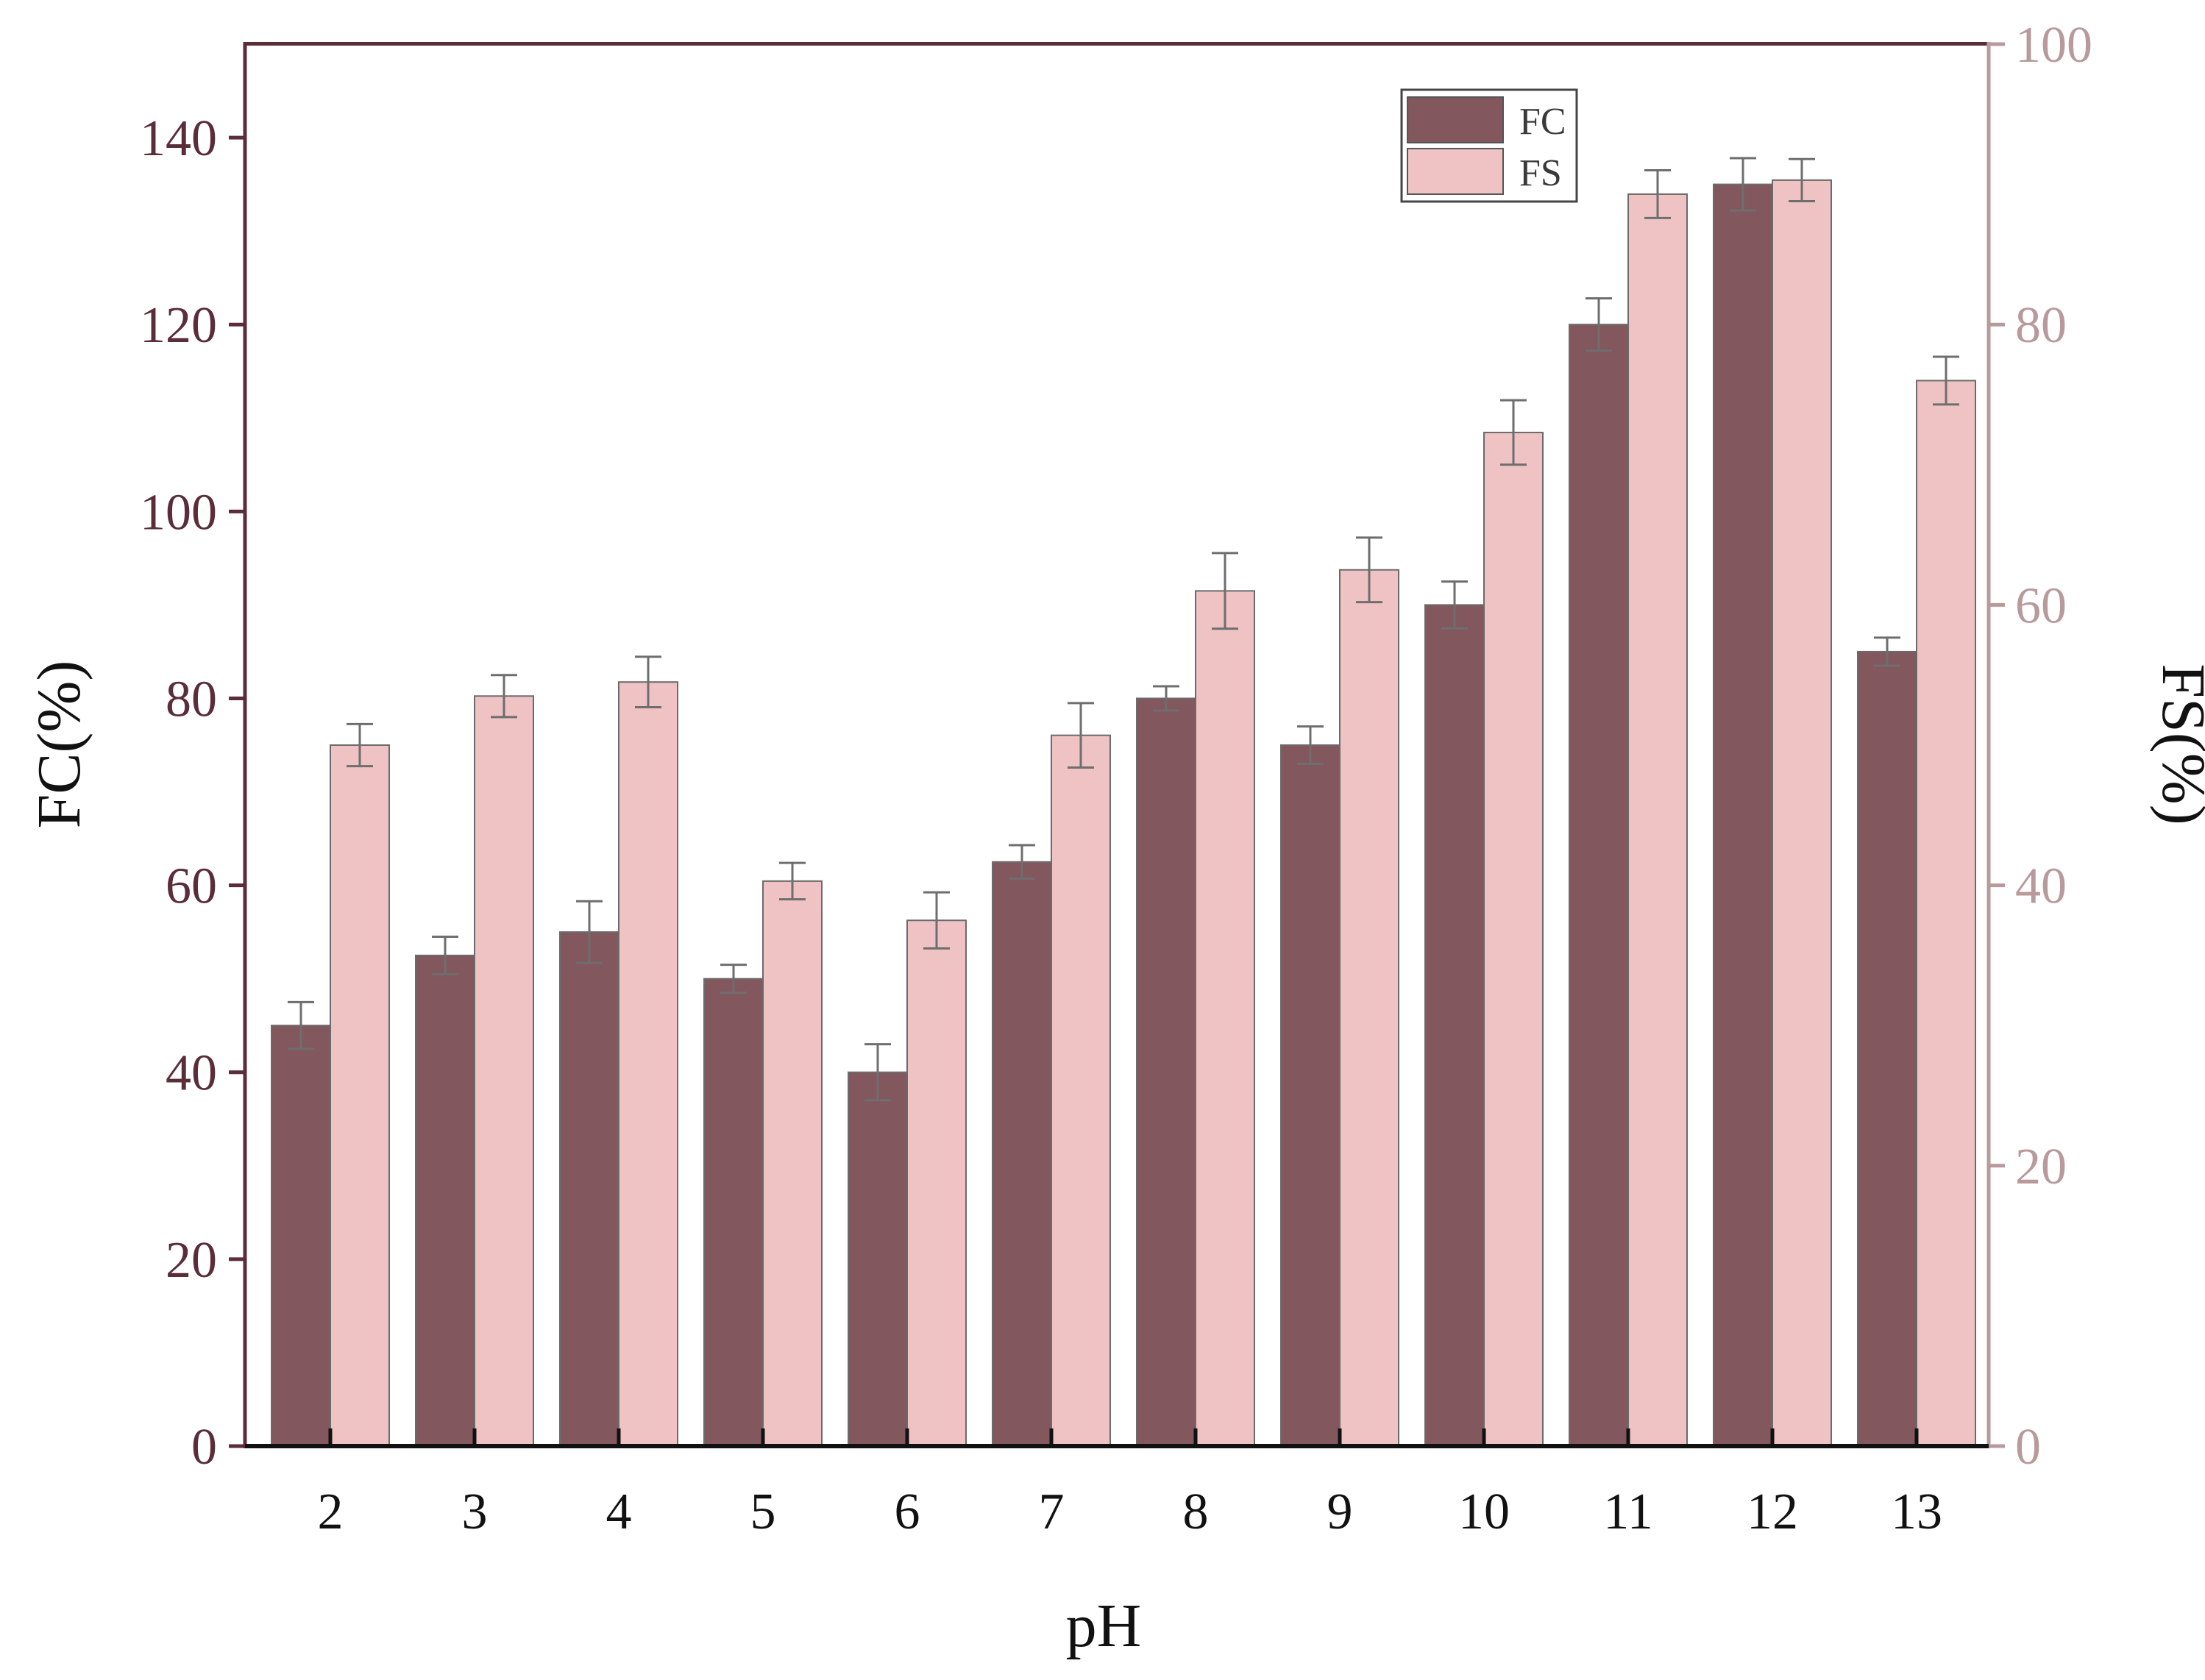 The height and width of the screenshot is (1680, 2205). I want to click on x-tick-label: 13, so click(1916, 1512).